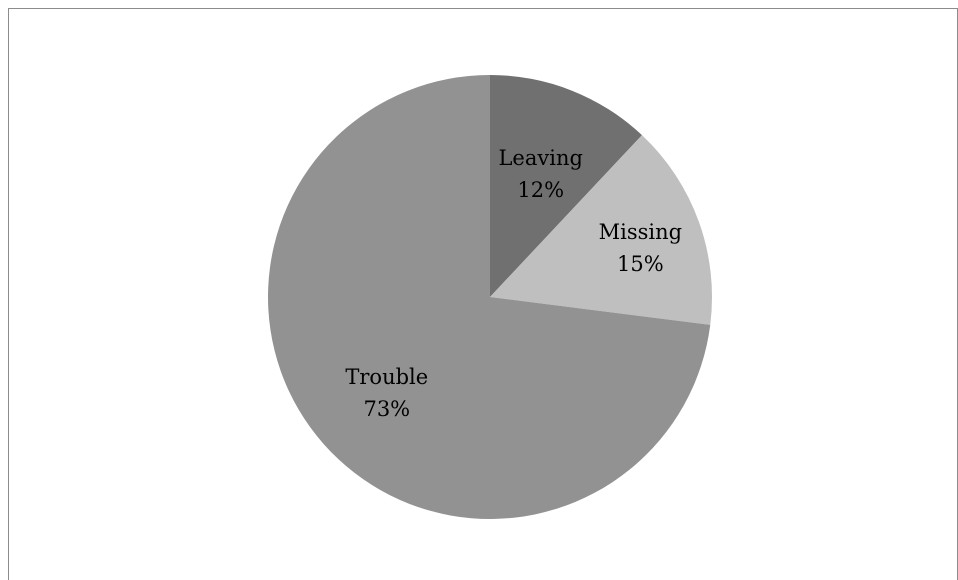  Describe the element at coordinates (540, 190) in the screenshot. I see `pie-label-percent: 12%` at that location.